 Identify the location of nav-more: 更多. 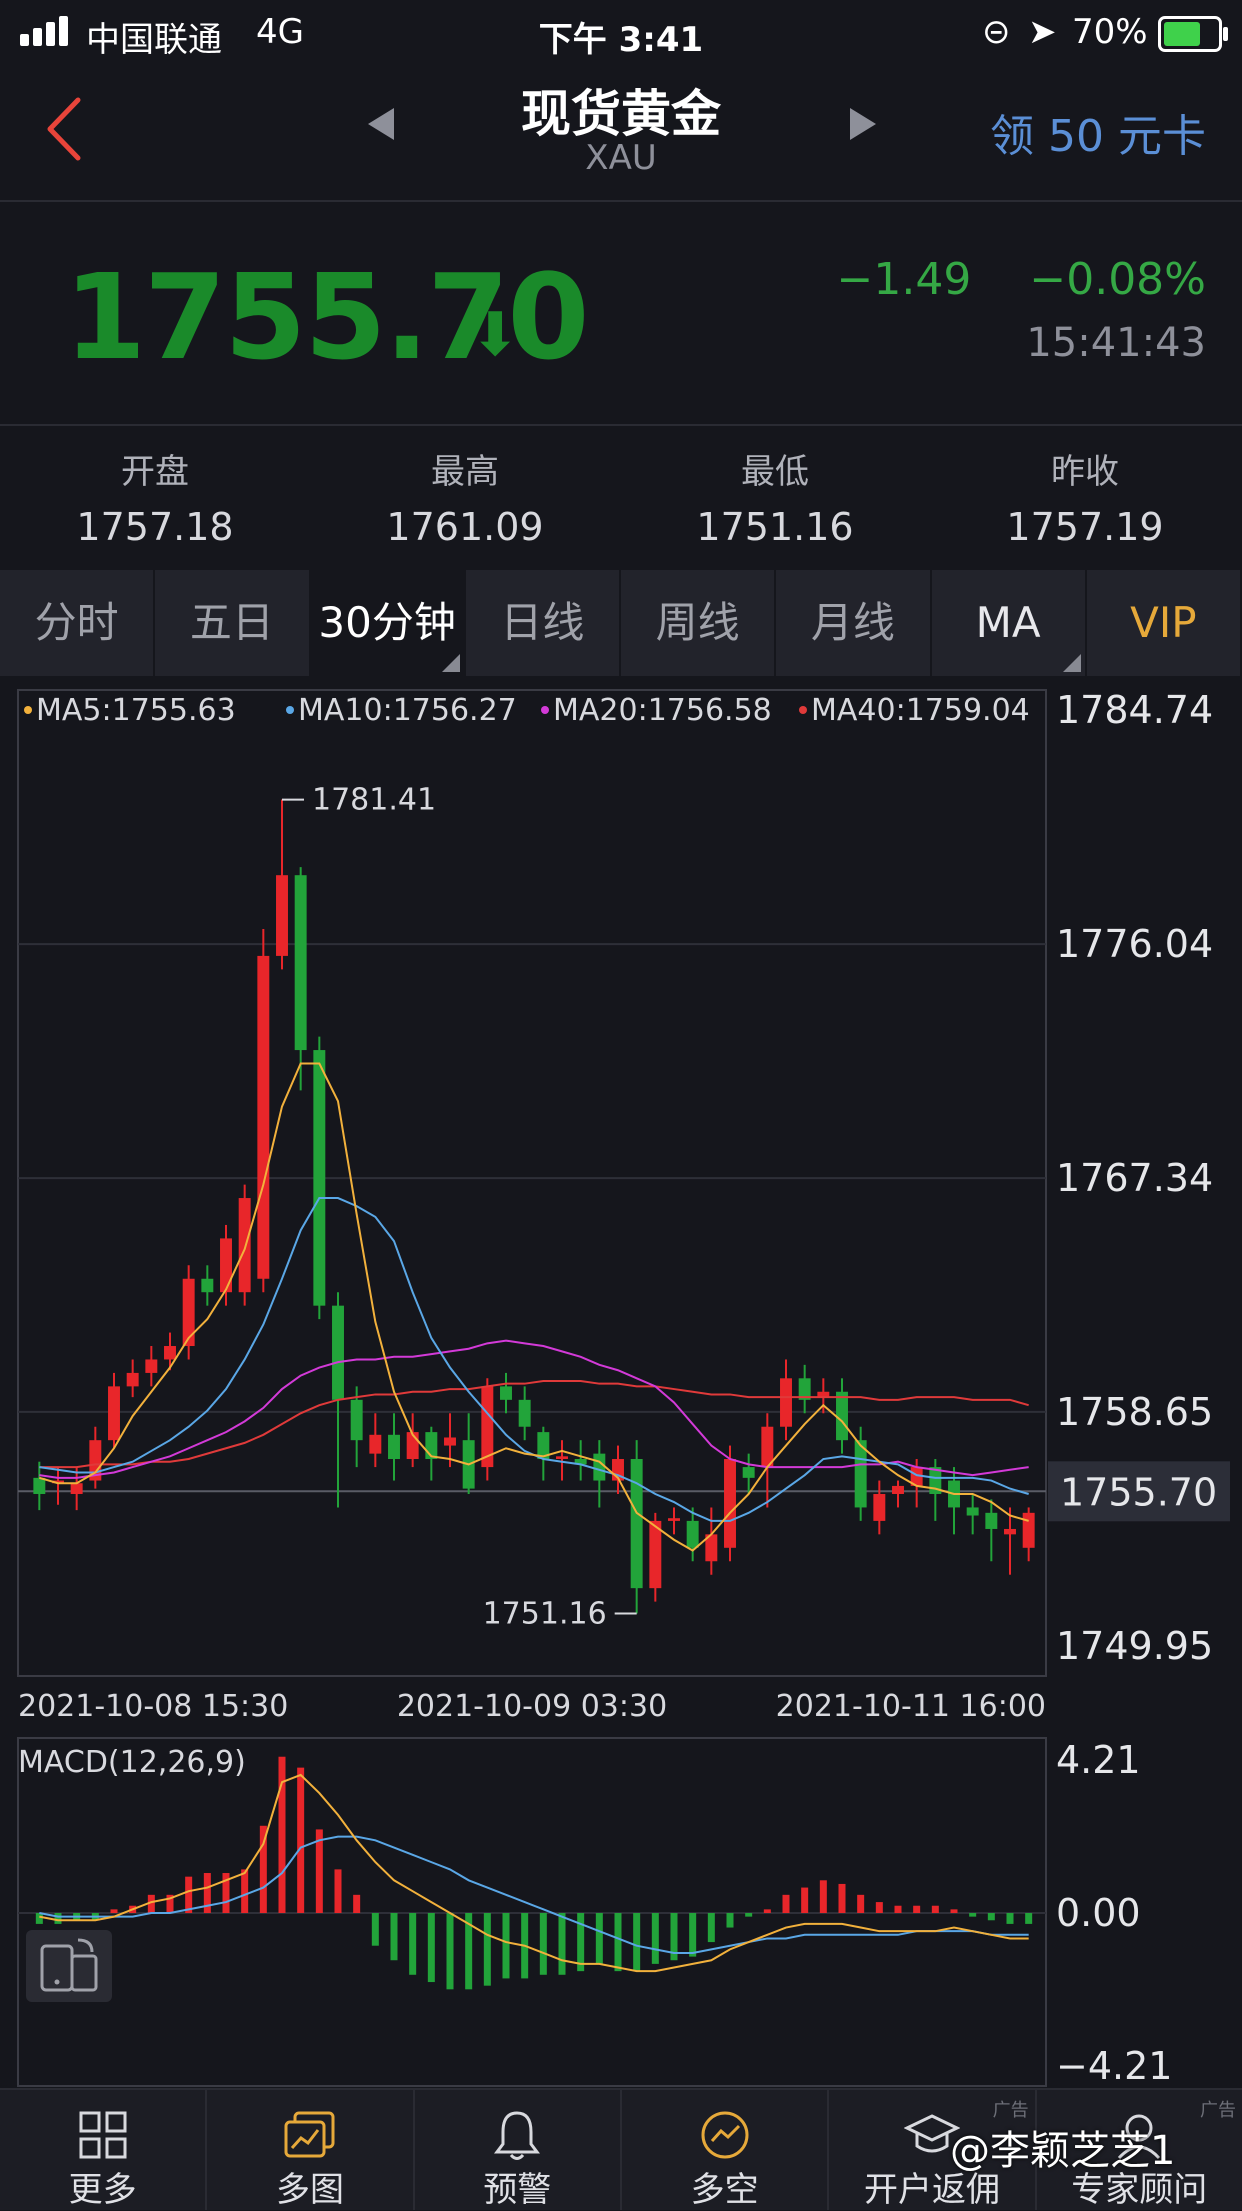
(104, 2150).